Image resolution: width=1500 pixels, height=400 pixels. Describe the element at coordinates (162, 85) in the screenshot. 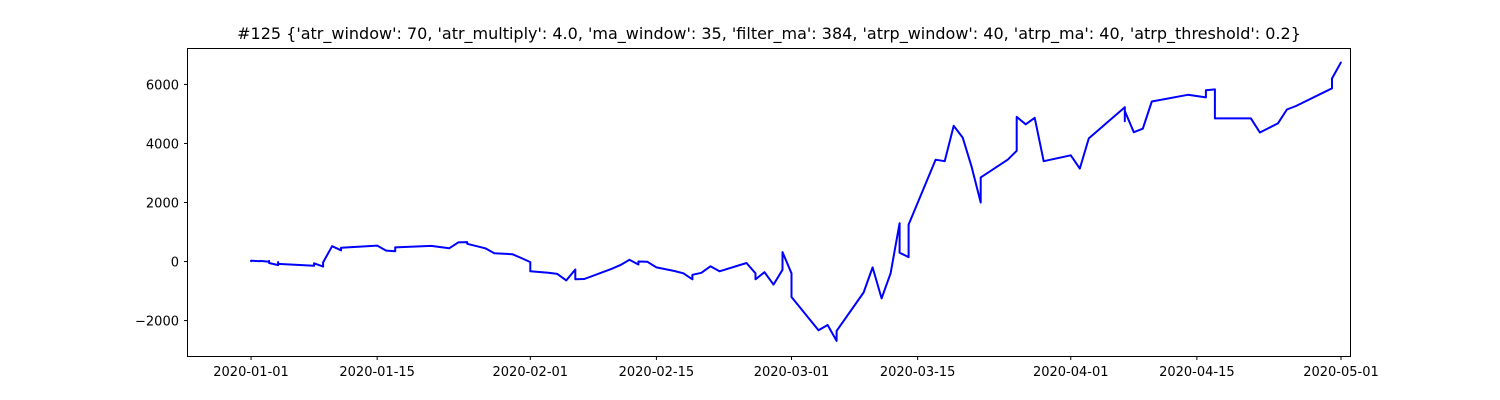

I see `y-tick-label: 6000` at that location.